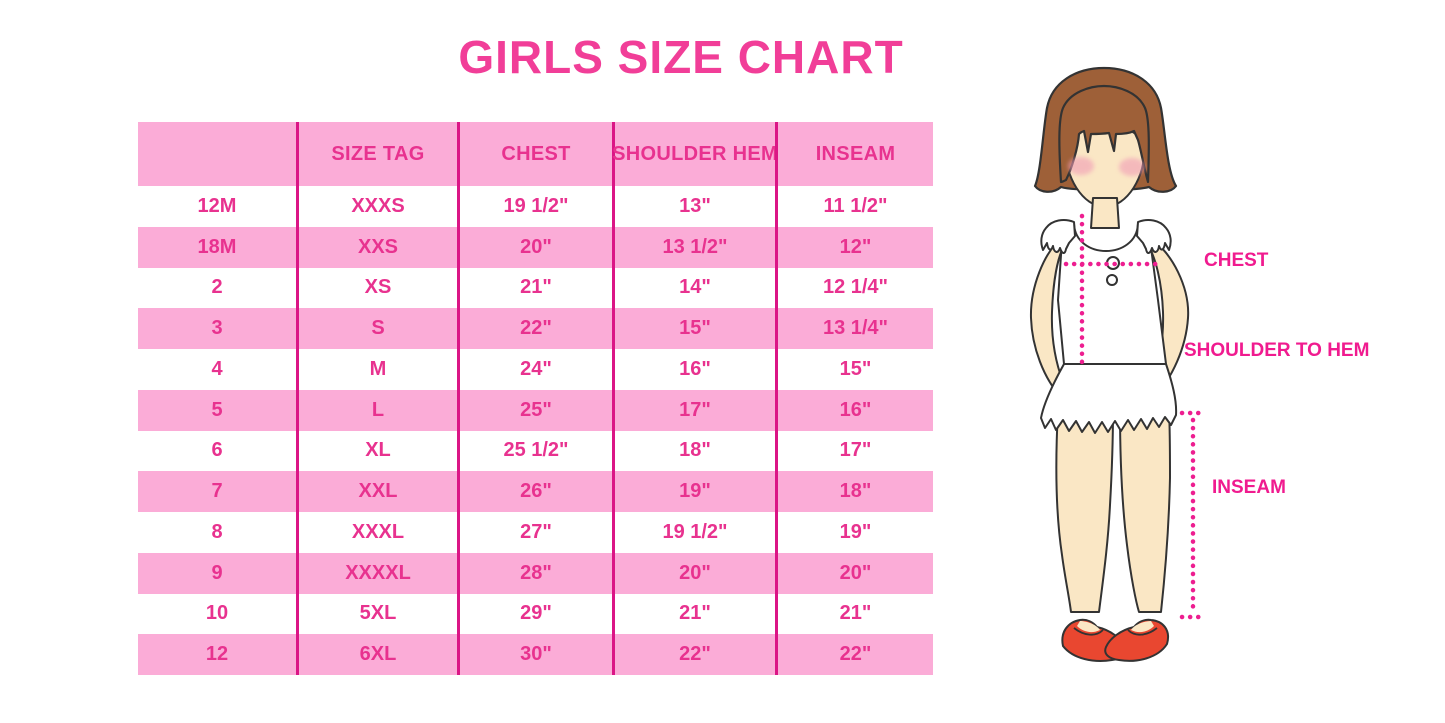 Image resolution: width=1445 pixels, height=723 pixels. What do you see at coordinates (1109, 398) in the screenshot?
I see `girl-skirt` at bounding box center [1109, 398].